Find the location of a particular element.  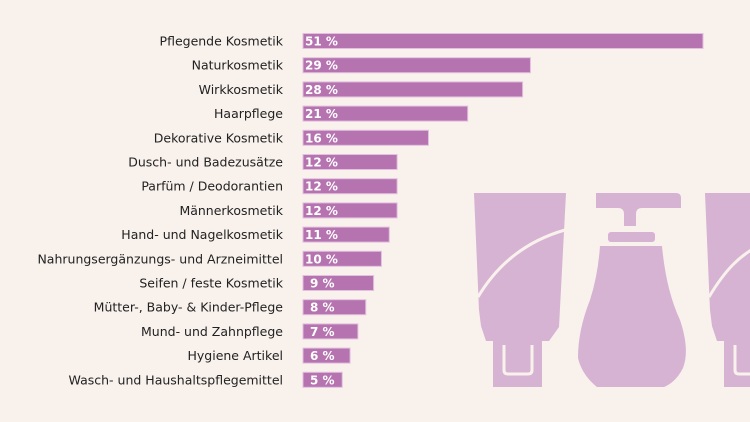

value-label: 6 % is located at coordinates (322, 356).